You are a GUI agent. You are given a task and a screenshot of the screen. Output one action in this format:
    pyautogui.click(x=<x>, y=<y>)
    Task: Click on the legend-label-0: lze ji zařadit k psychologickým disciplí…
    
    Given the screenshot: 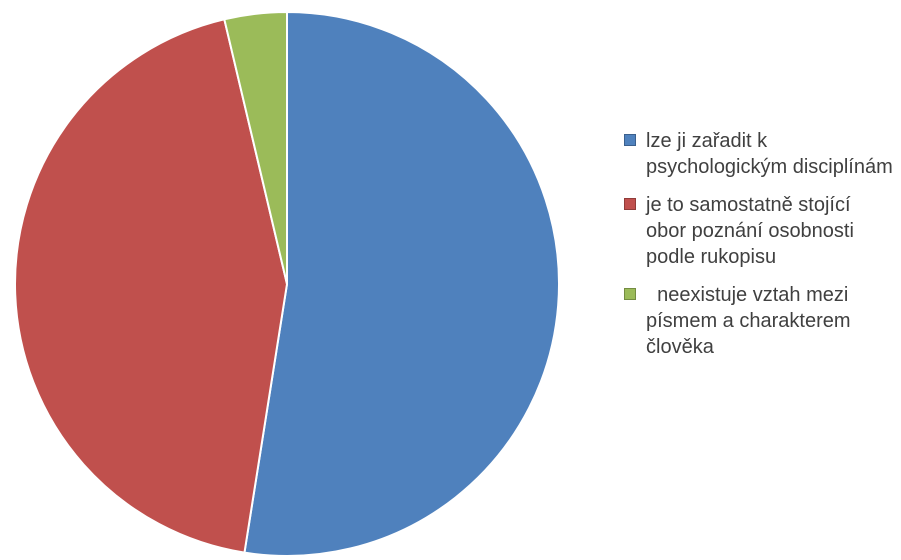 What is the action you would take?
    pyautogui.click(x=769, y=154)
    